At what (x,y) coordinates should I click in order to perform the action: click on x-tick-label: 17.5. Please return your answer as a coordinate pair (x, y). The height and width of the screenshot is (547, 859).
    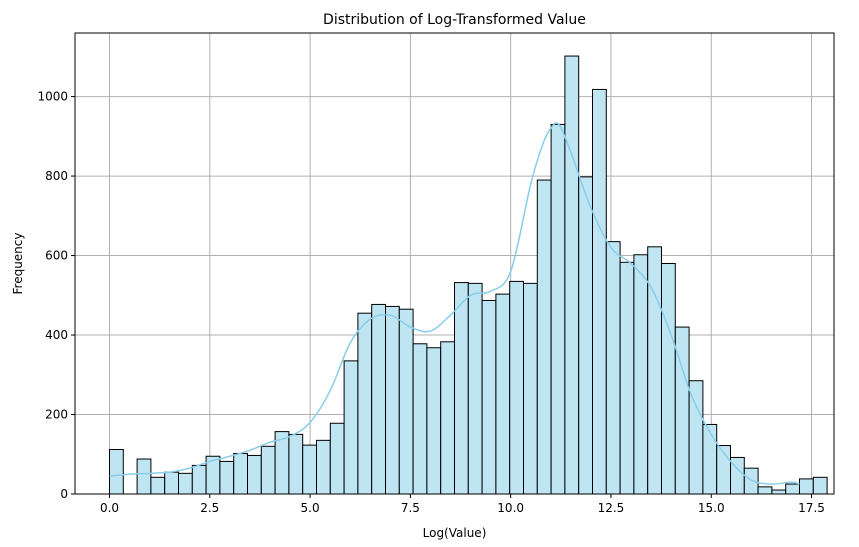
    Looking at the image, I should click on (811, 508).